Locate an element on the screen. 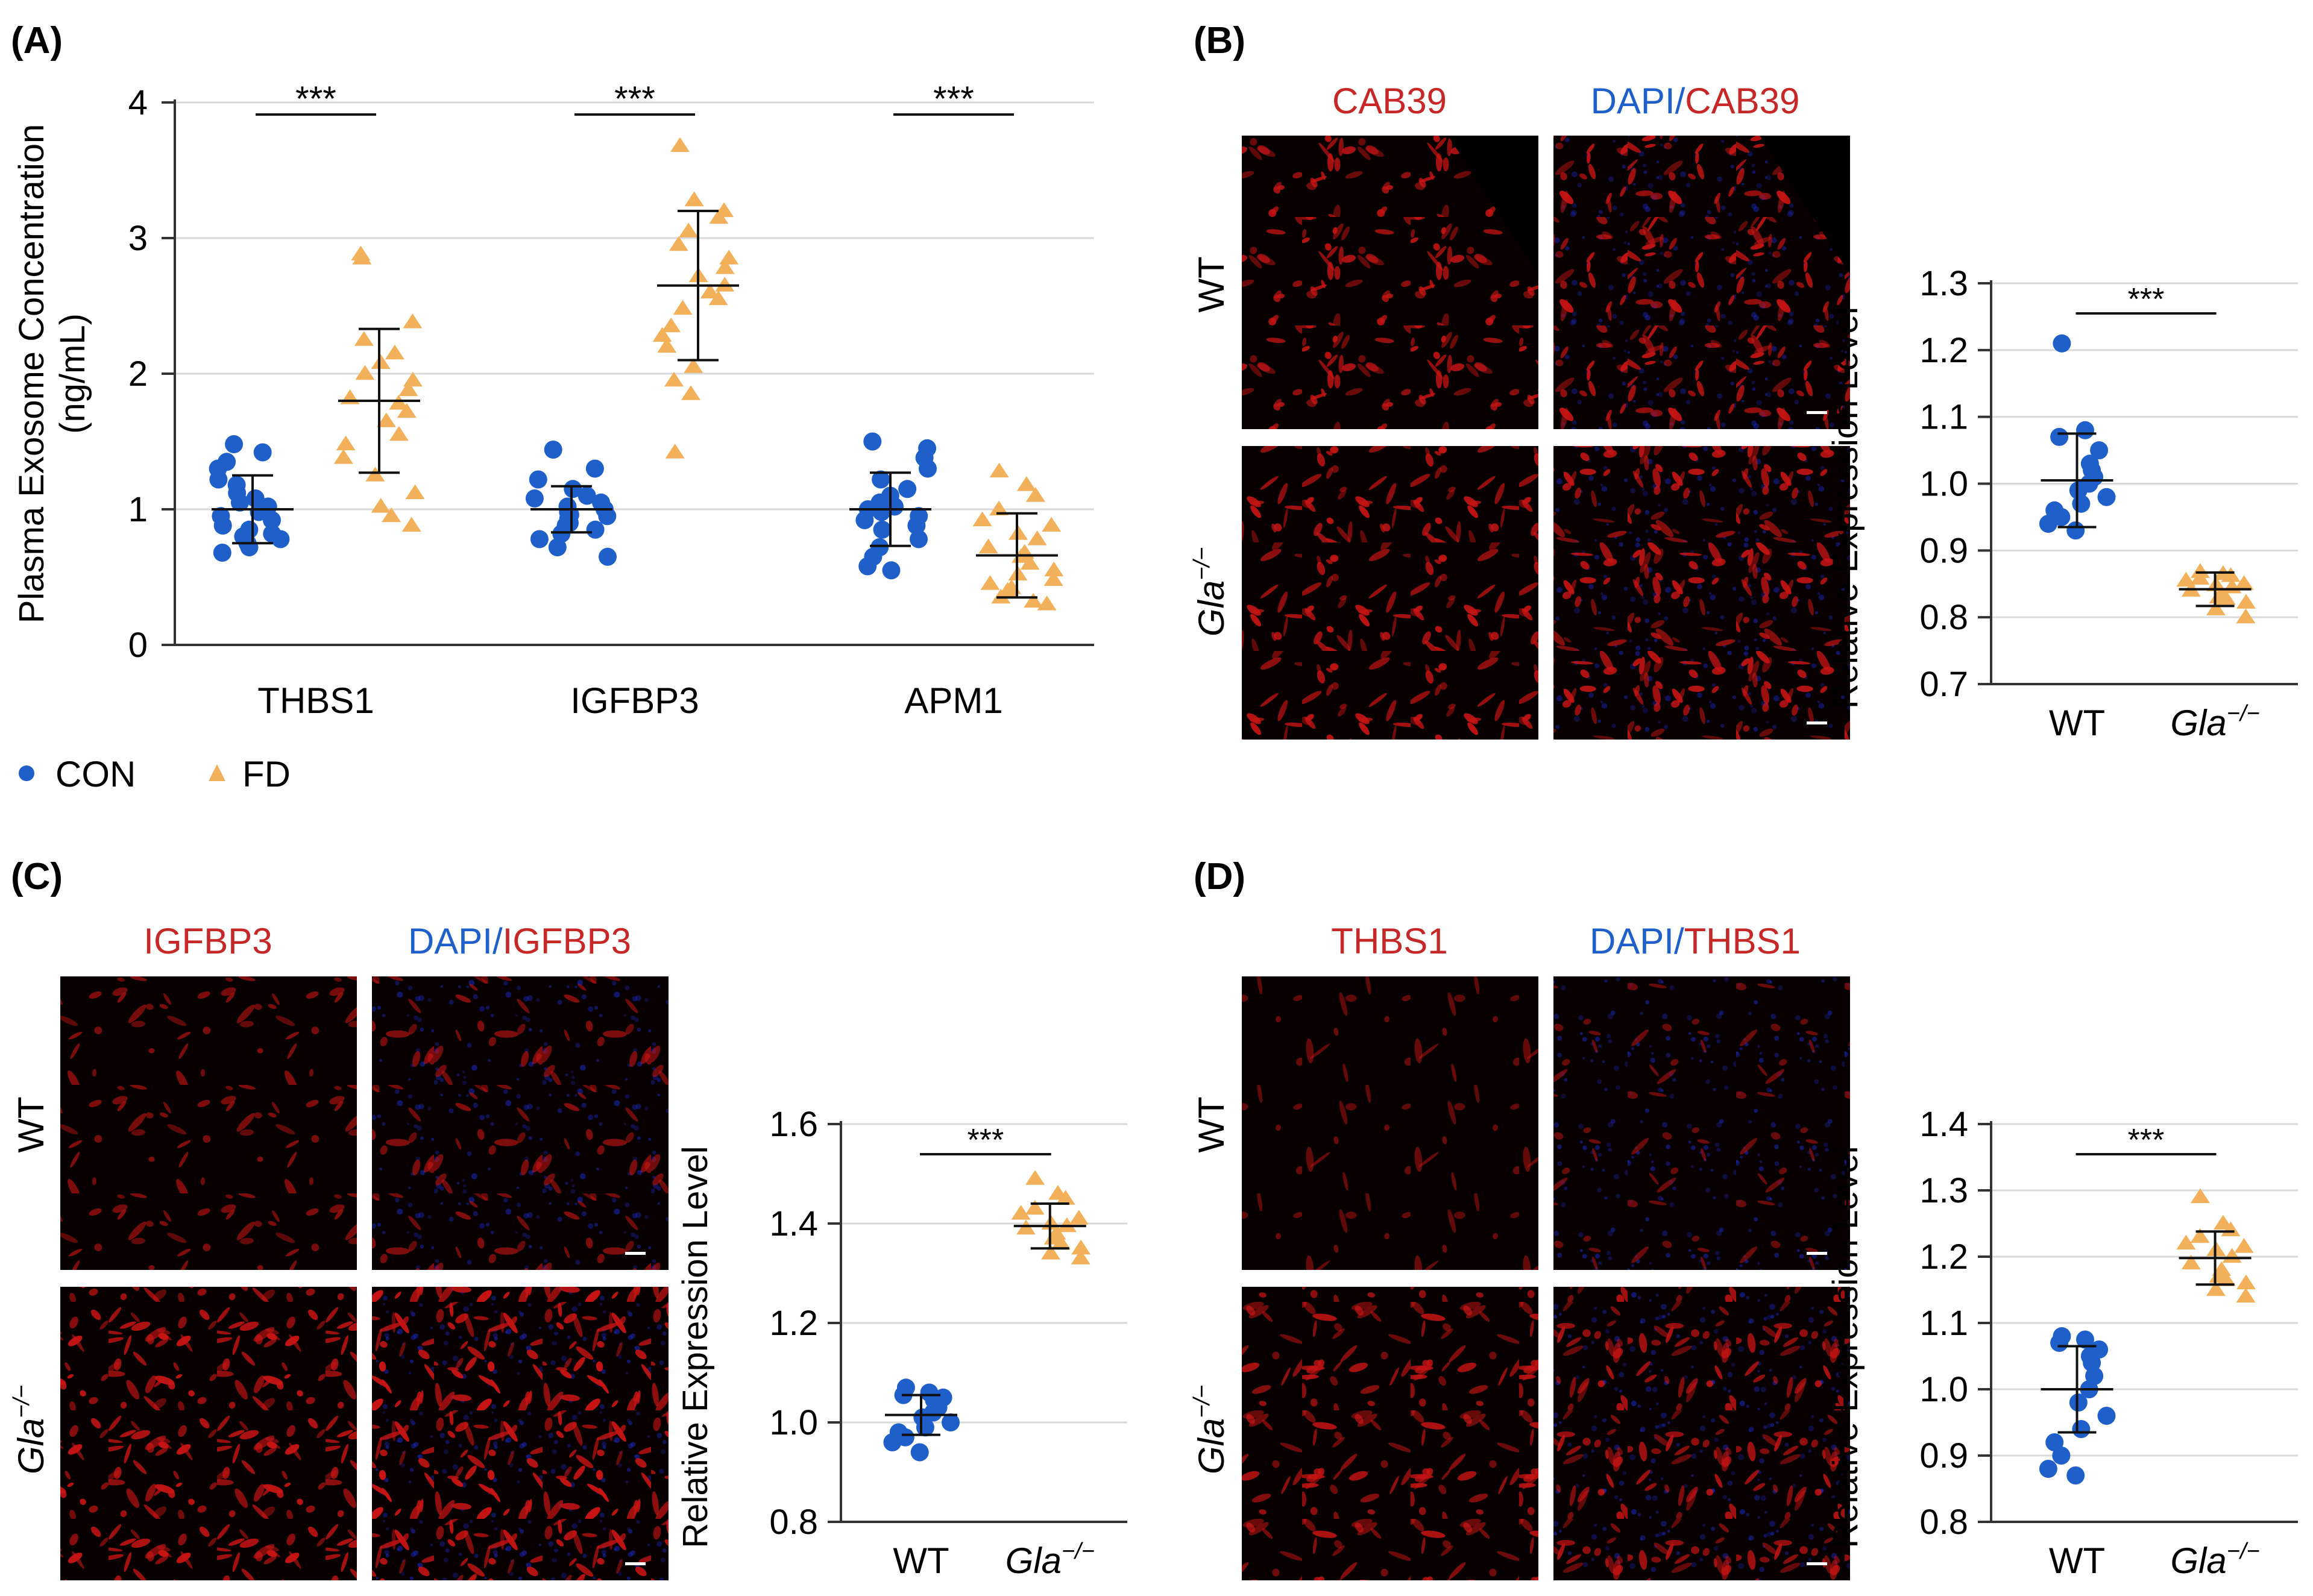 The width and height of the screenshot is (2313, 1596). panel-b-label: (B) is located at coordinates (1220, 40).